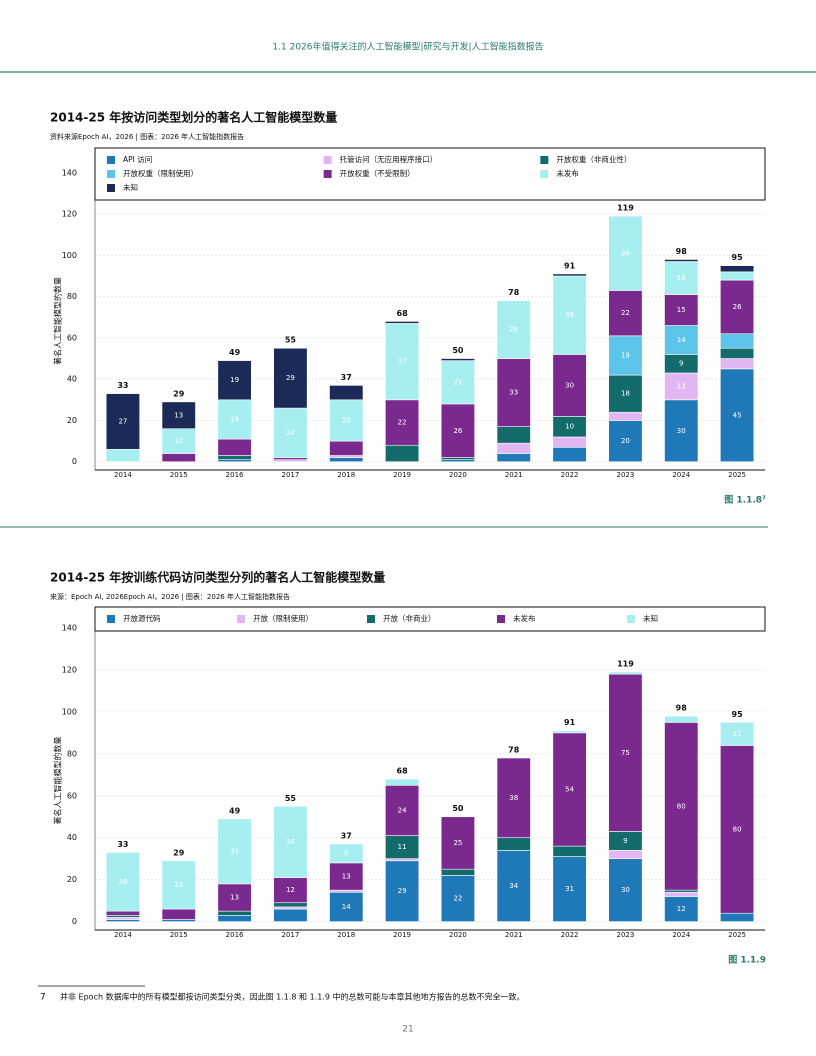 The image size is (816, 1056). What do you see at coordinates (567, 173) in the screenshot?
I see `legend-label: 未发布` at bounding box center [567, 173].